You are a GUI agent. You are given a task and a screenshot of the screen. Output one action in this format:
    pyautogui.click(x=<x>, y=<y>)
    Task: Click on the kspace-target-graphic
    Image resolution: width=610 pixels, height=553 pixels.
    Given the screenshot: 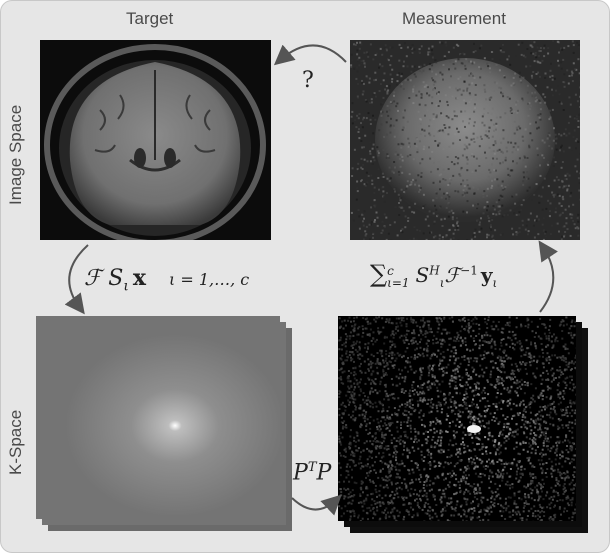 What is the action you would take?
    pyautogui.click(x=158, y=417)
    